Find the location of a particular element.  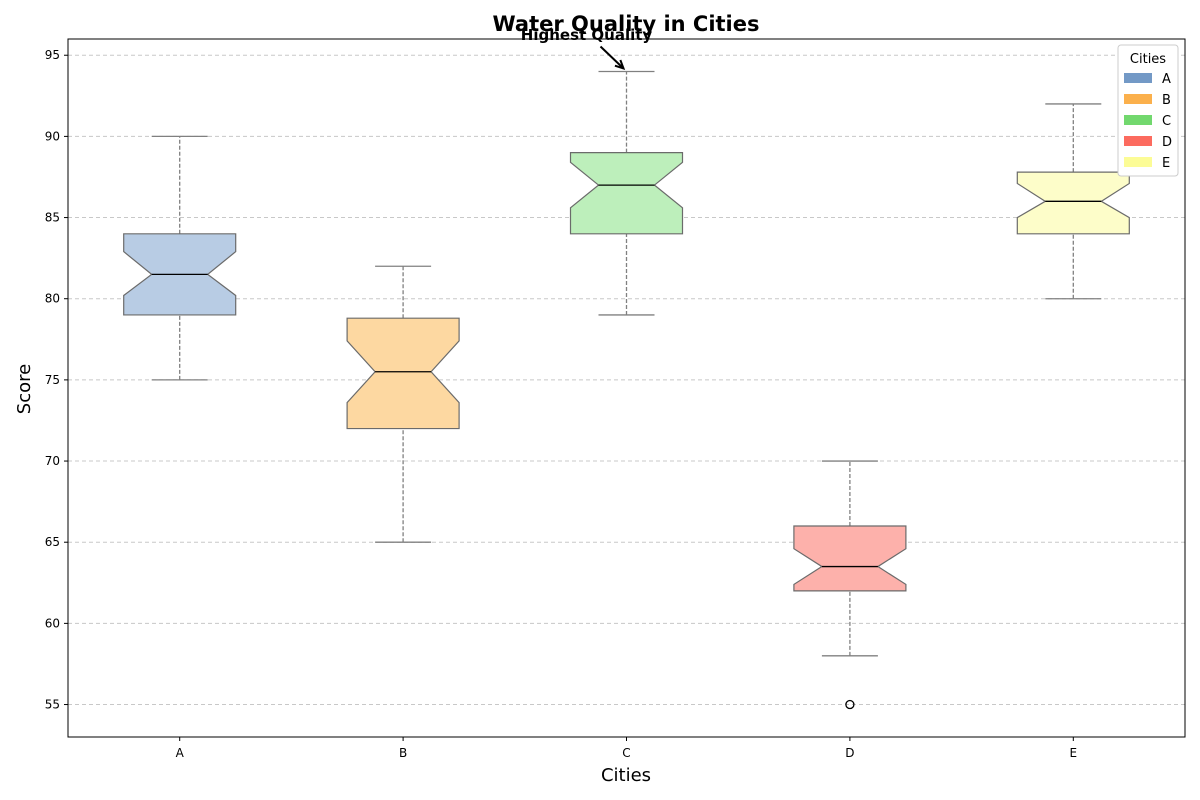

y-tick-label: 55 is located at coordinates (52, 705).